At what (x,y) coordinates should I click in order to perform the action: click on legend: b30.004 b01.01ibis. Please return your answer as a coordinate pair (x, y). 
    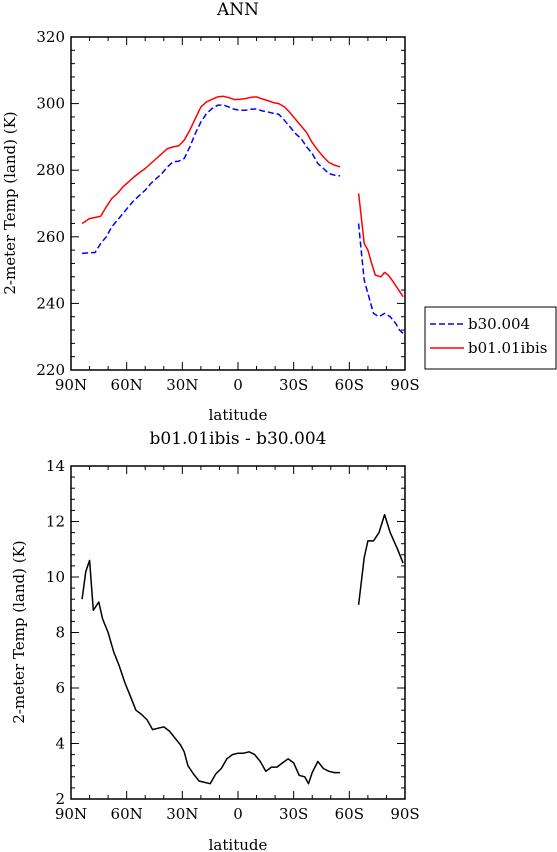
    Looking at the image, I should click on (490, 338).